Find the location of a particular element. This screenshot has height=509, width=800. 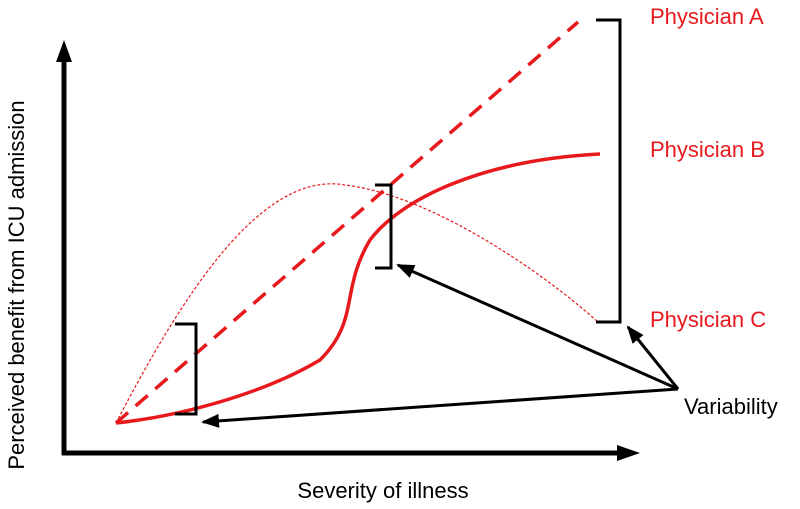

bracket-middle is located at coordinates (384, 226).